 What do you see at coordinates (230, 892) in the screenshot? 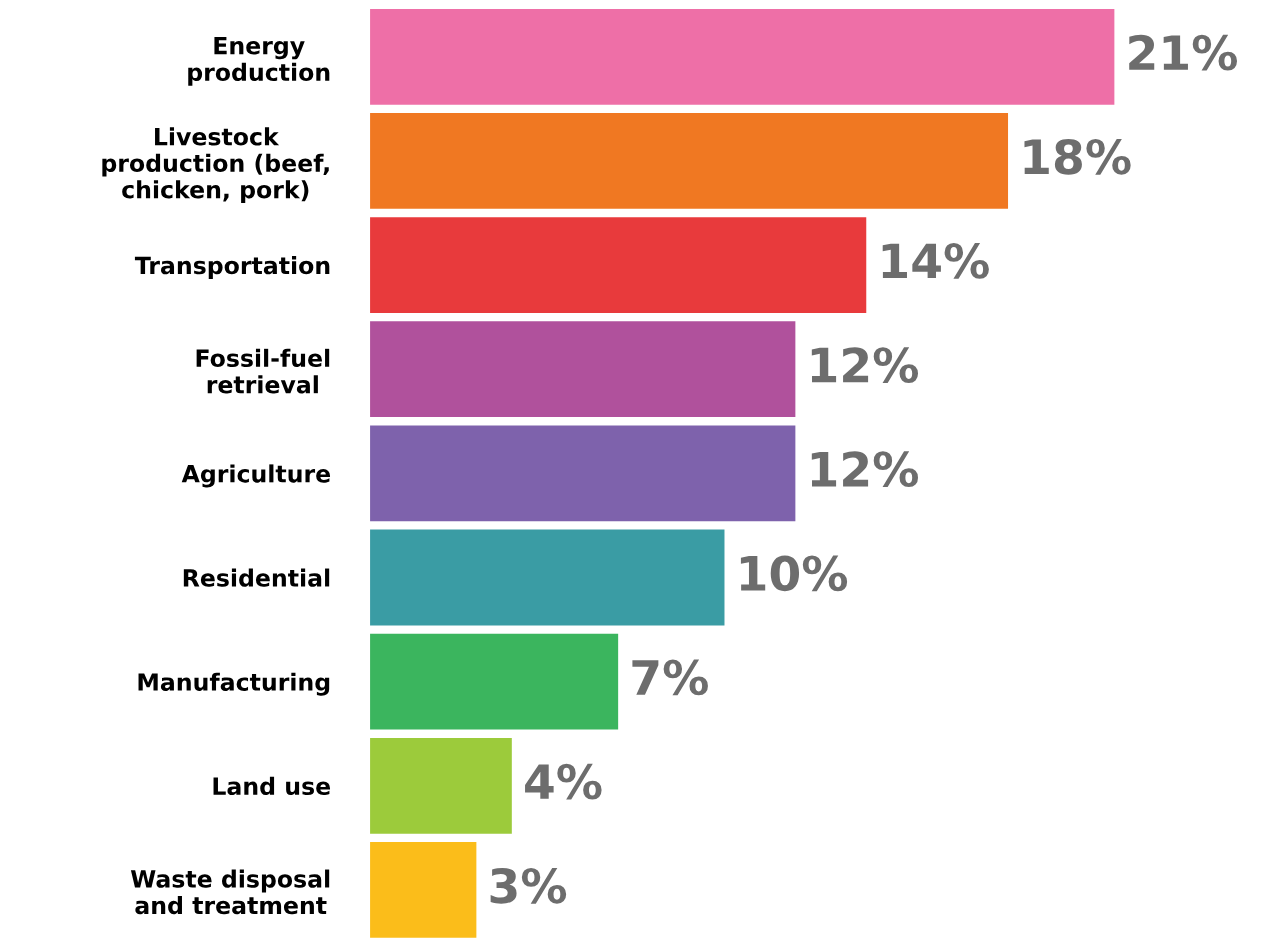
I see `y-tick-label: Waste disposal and treatment` at bounding box center [230, 892].